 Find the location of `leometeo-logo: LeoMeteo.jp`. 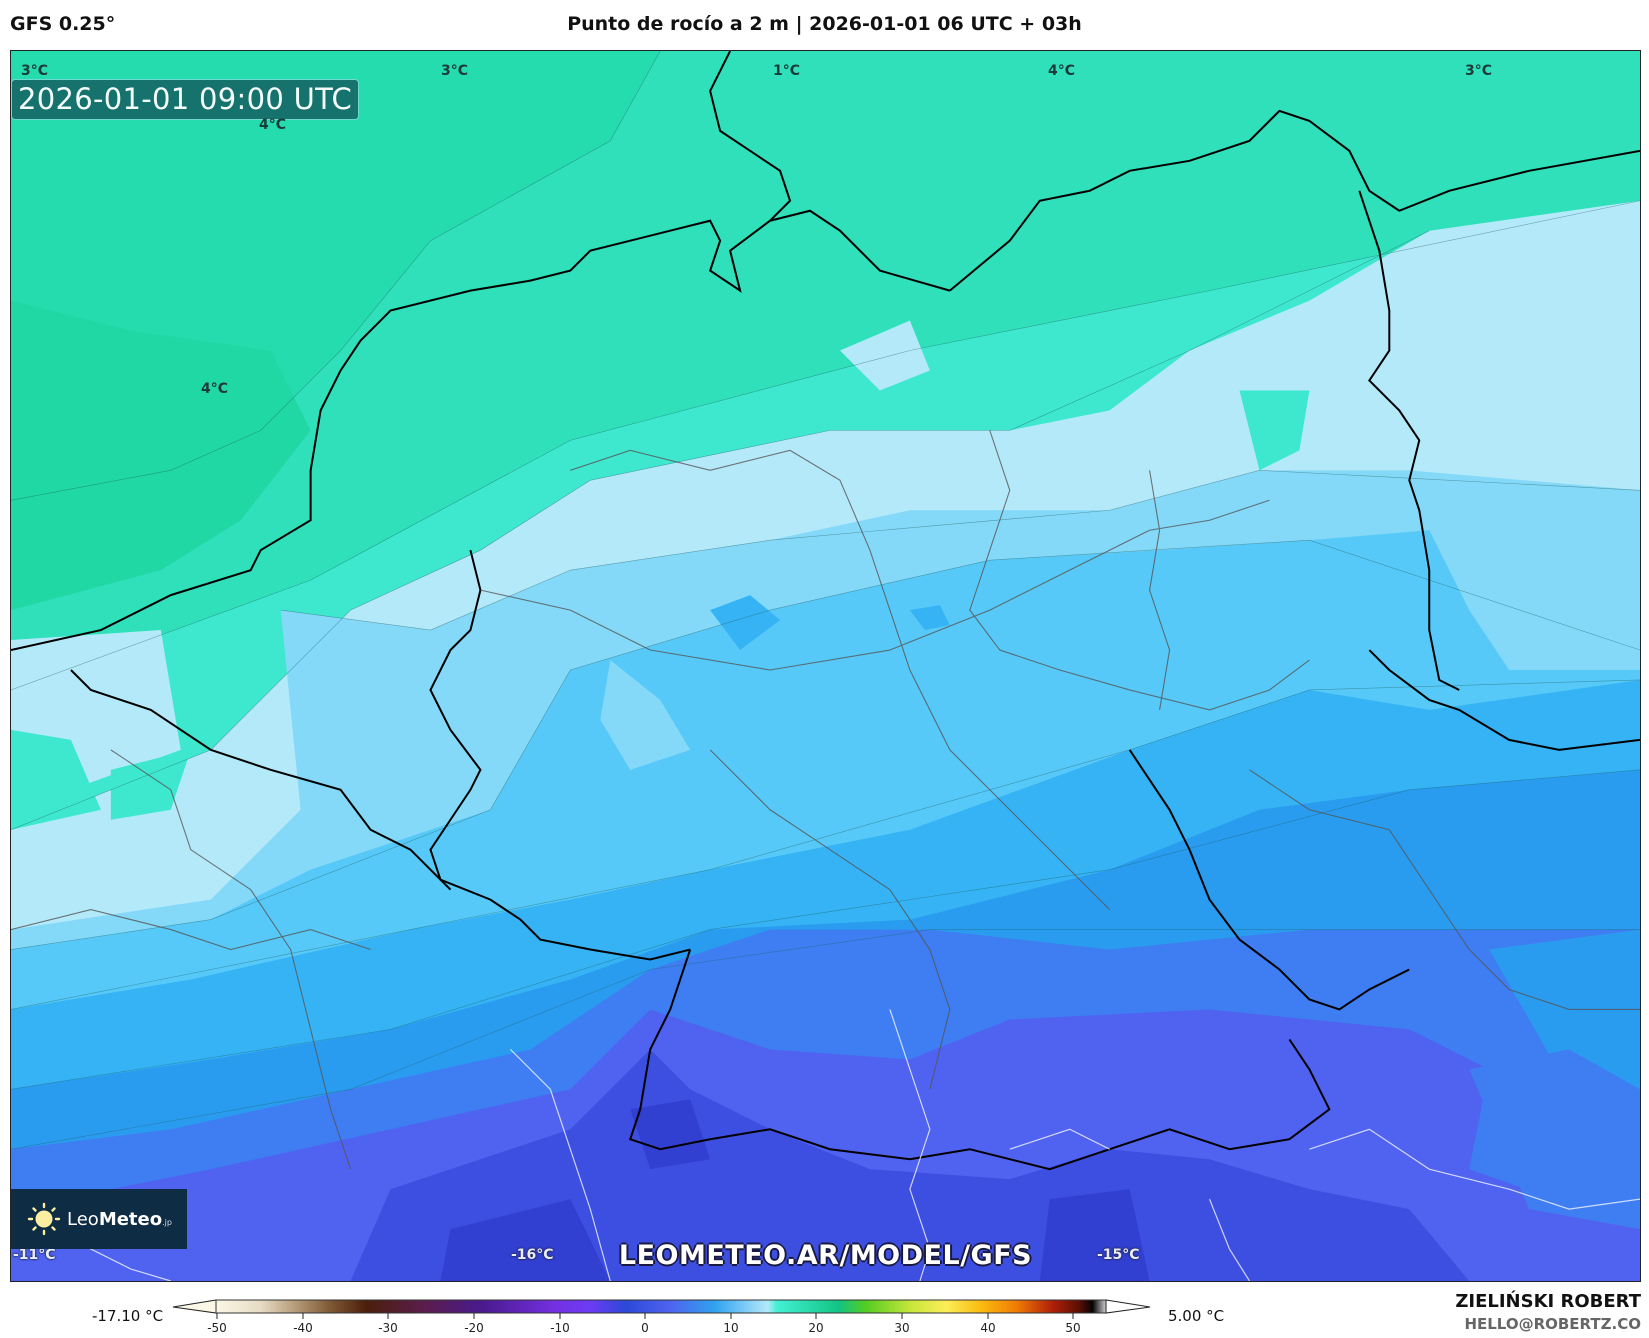

leometeo-logo: LeoMeteo.jp is located at coordinates (99, 1219).